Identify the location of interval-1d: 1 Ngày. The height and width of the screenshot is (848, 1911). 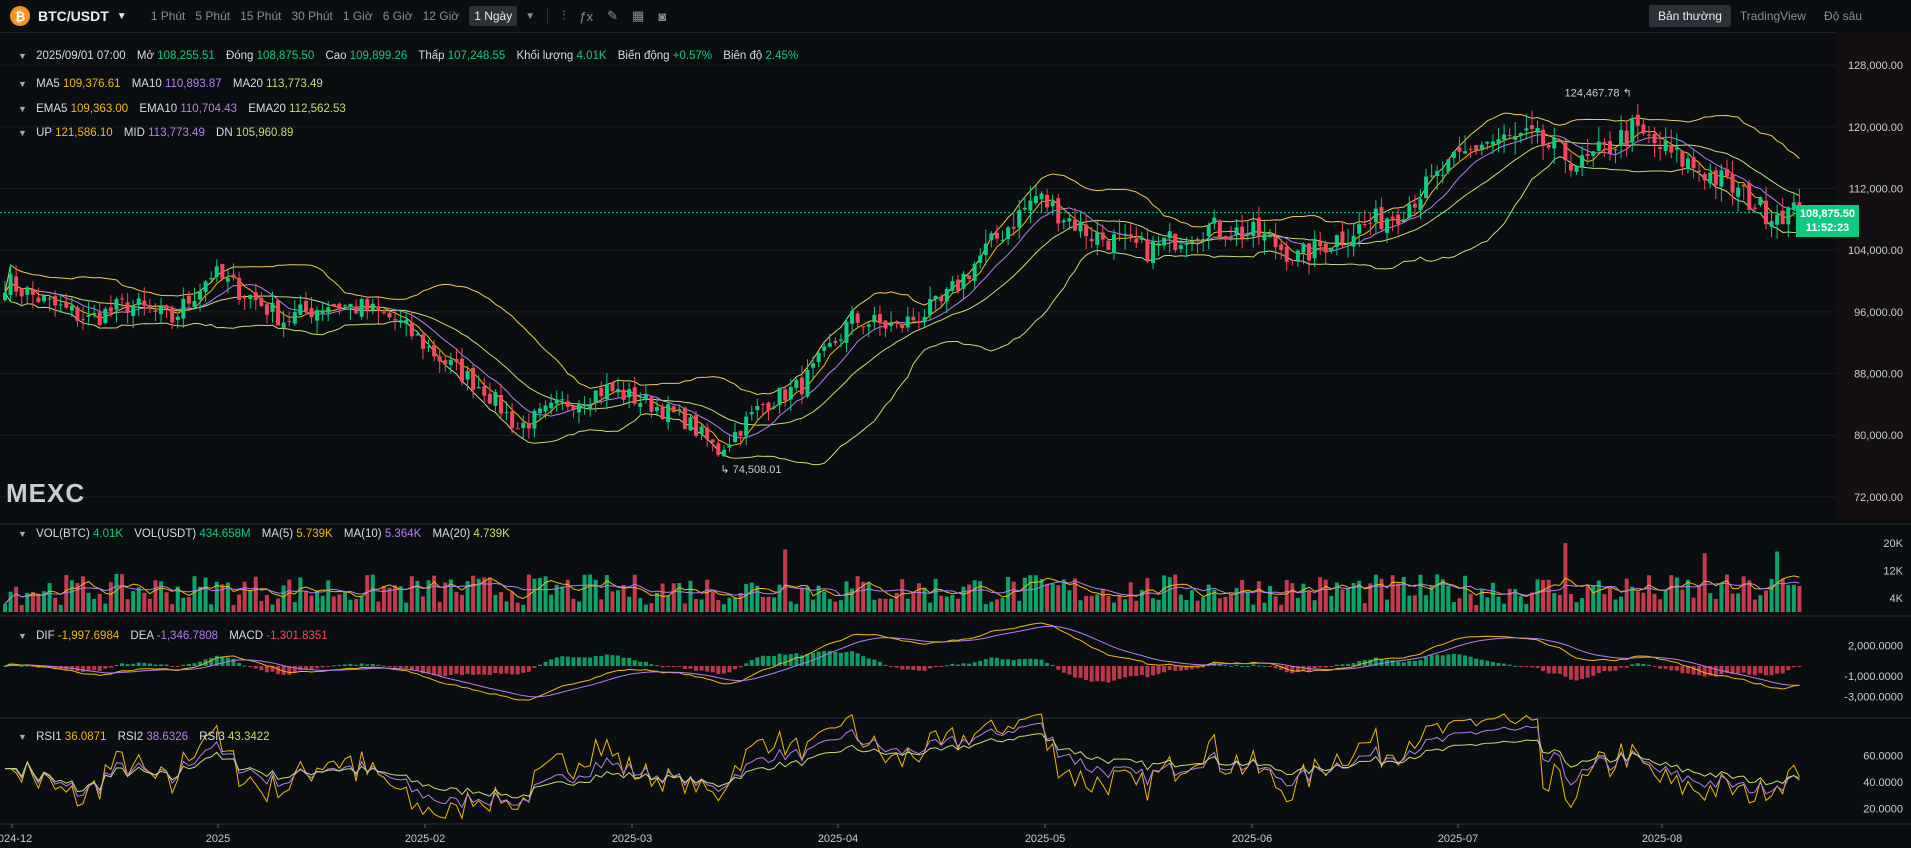
(493, 16).